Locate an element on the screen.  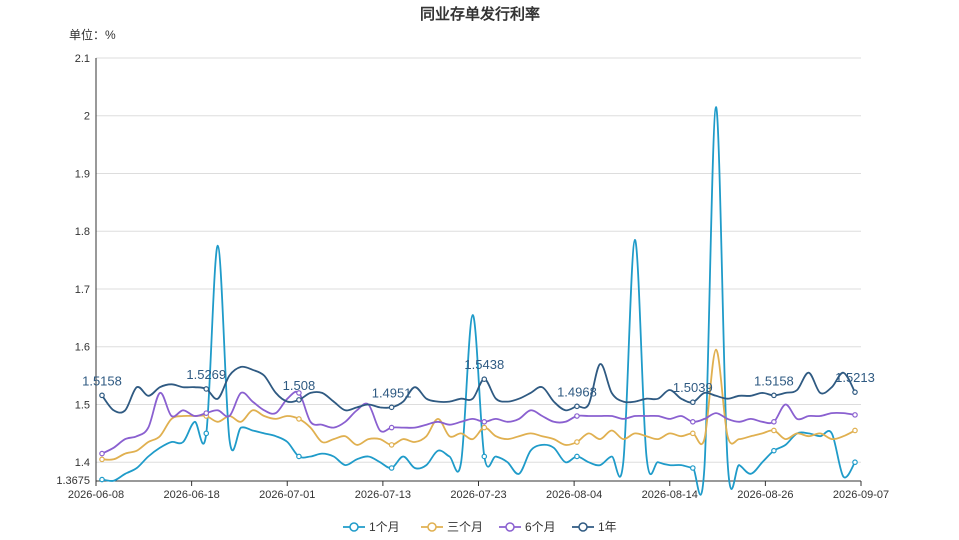
legend-label: 1年 is located at coordinates (607, 527).